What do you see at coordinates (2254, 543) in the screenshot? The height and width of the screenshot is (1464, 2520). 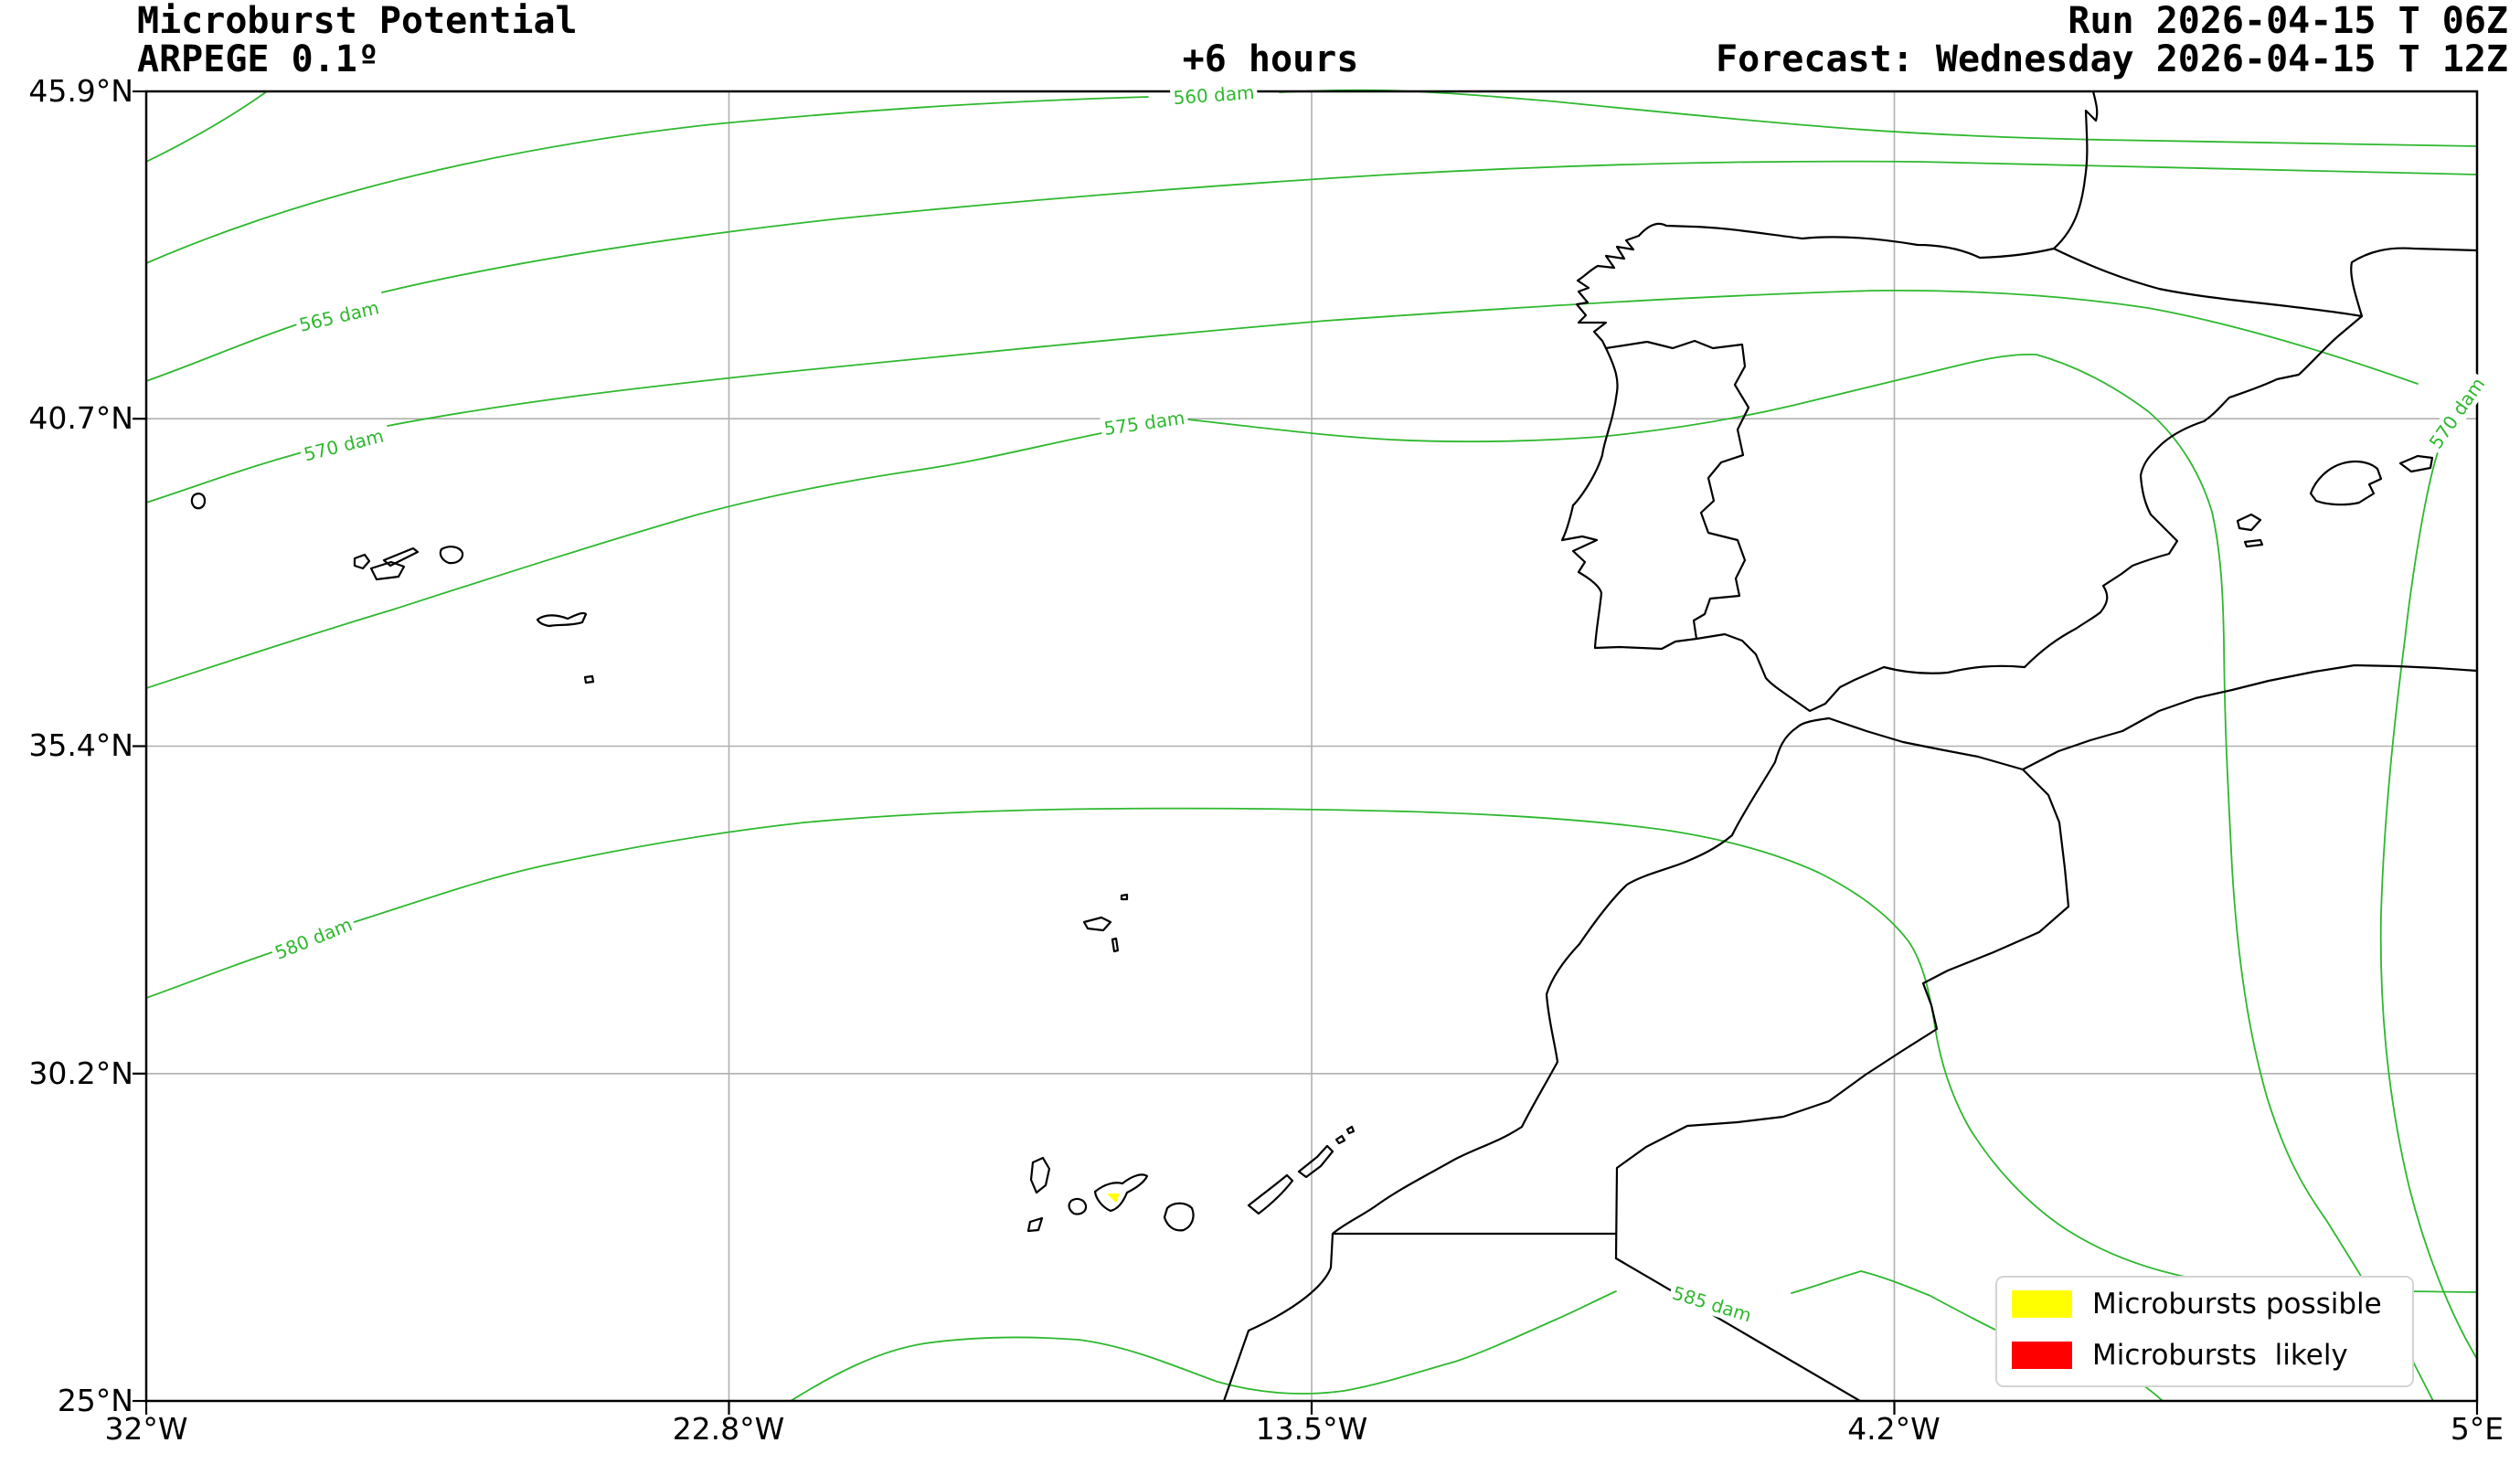 I see `island-formentera` at bounding box center [2254, 543].